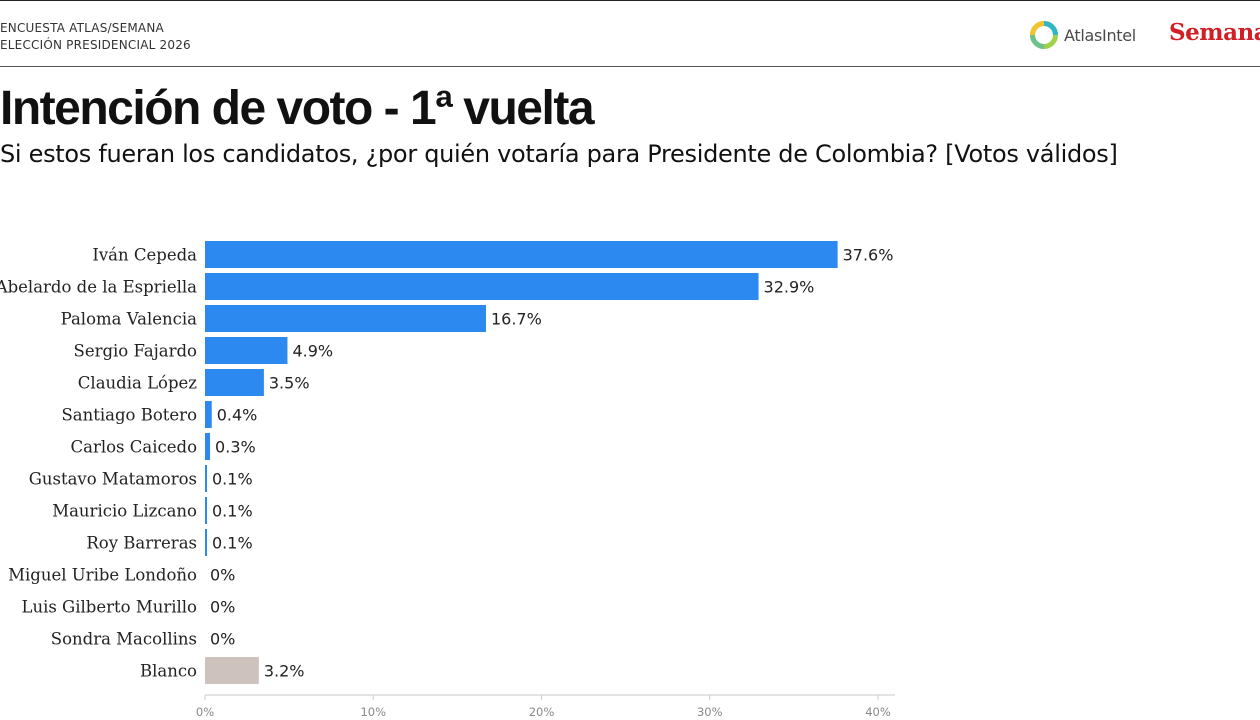  What do you see at coordinates (129, 319) in the screenshot?
I see `category-label: Paloma Valencia` at bounding box center [129, 319].